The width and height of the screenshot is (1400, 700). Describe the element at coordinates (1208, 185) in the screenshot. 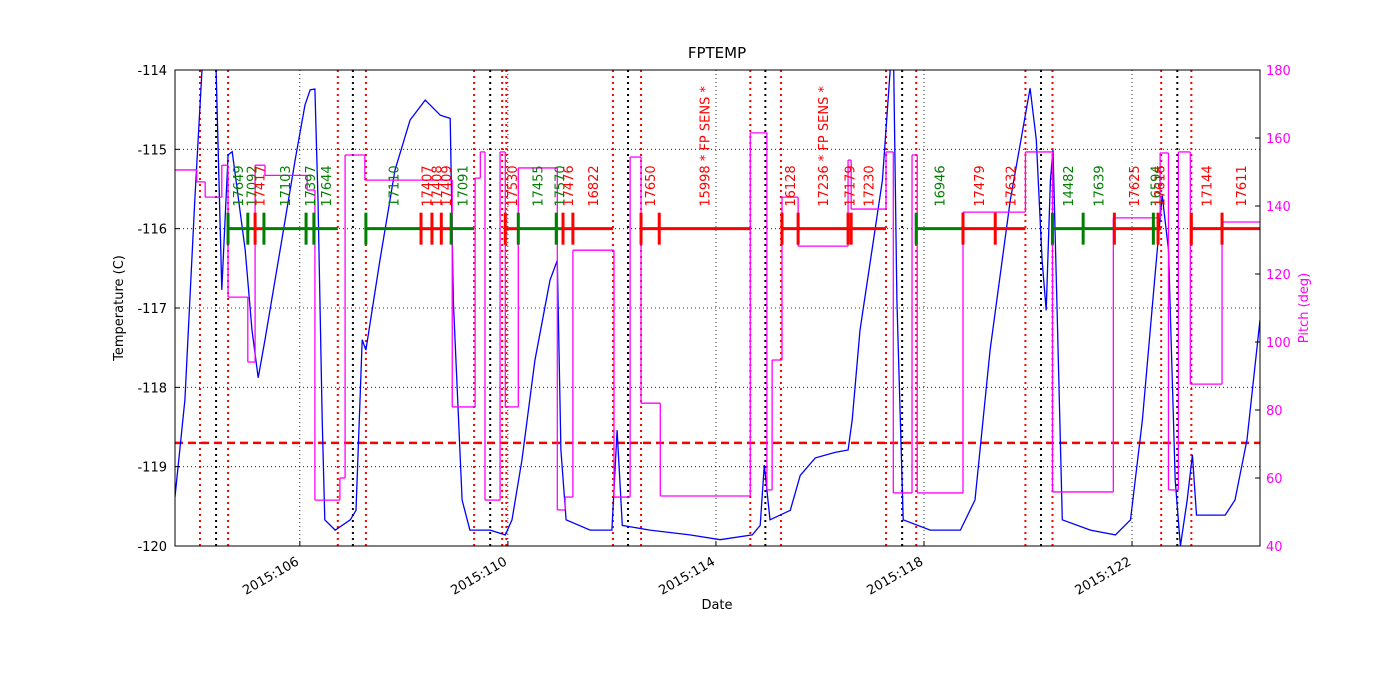

I see `obs-label: 17144` at that location.